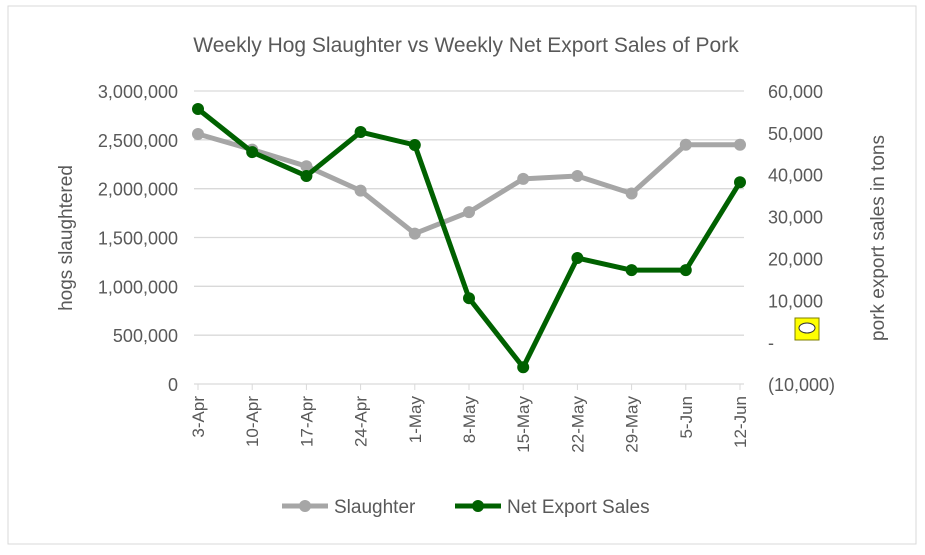 This screenshot has width=925, height=555. What do you see at coordinates (577, 424) in the screenshot?
I see `x-tick-label: 22-May` at bounding box center [577, 424].